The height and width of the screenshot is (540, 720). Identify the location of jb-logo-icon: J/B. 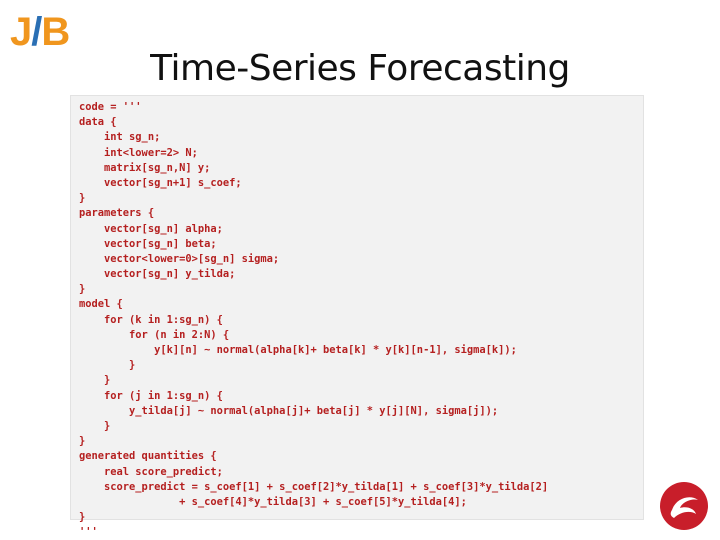
(40, 32).